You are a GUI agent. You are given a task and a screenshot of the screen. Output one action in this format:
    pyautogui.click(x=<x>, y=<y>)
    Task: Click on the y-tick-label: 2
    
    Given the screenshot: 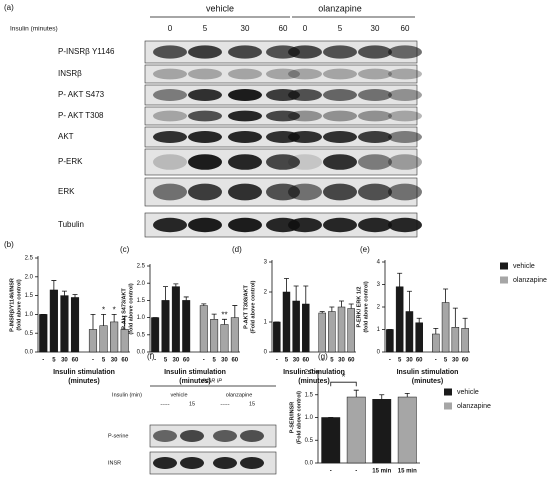 What is the action you would take?
    pyautogui.click(x=266, y=293)
    